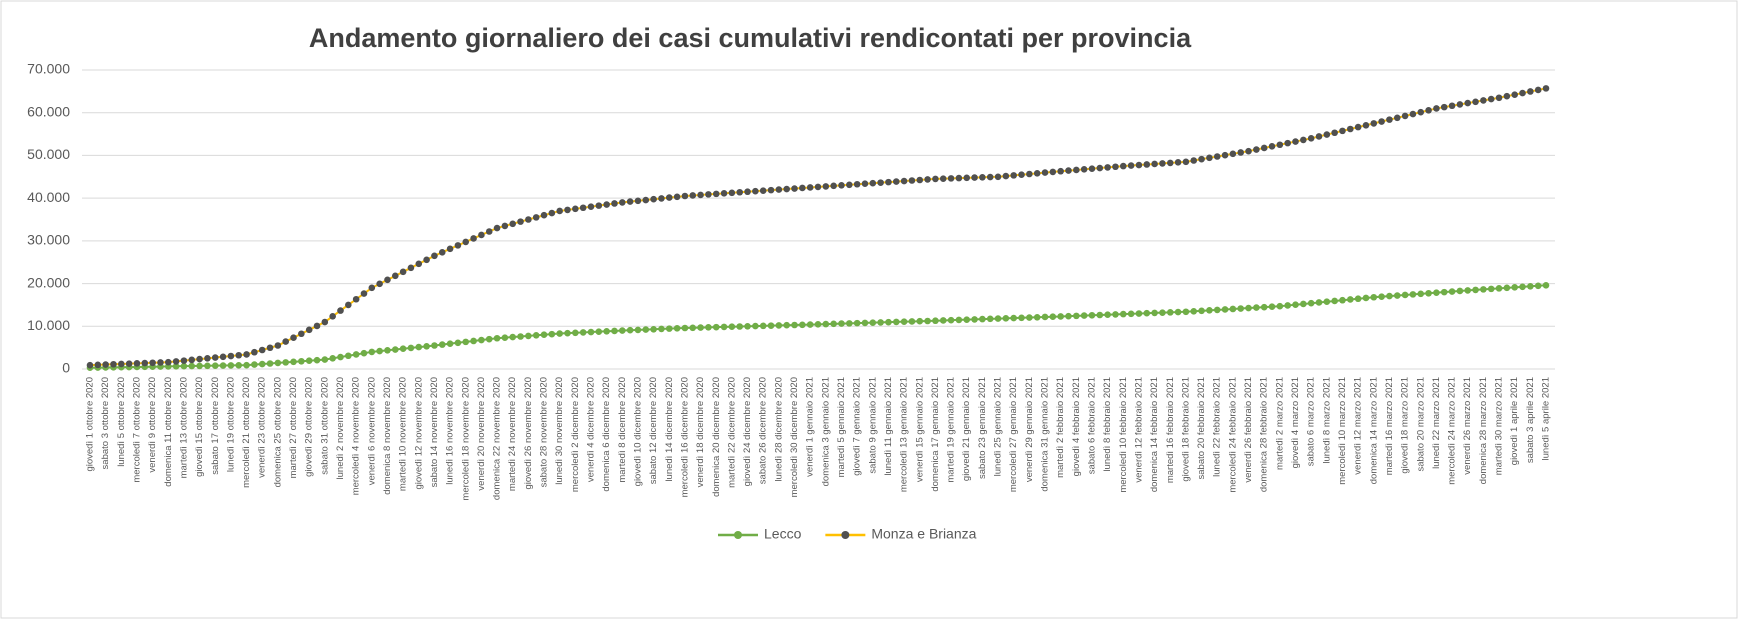 This screenshot has width=1738, height=619. Describe the element at coordinates (230, 424) in the screenshot. I see `x-tick-label: lunedì 19 ottobre 2020` at that location.